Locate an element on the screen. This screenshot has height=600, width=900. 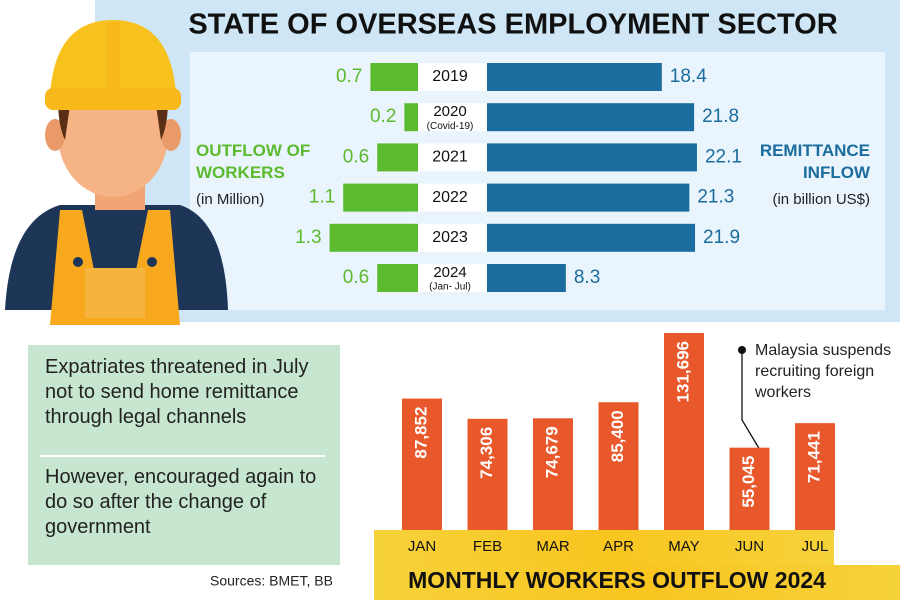
annotation-line is located at coordinates (751, 400).